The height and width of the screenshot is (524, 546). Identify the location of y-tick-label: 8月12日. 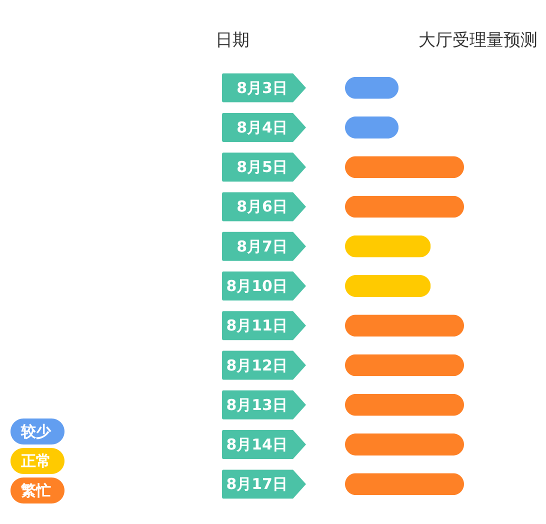
(257, 365).